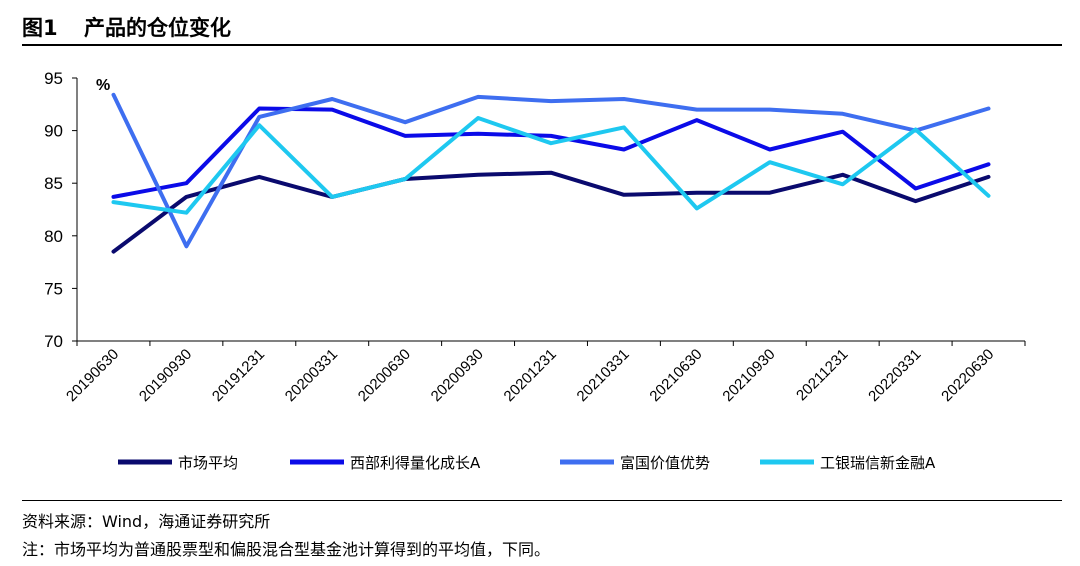 The width and height of the screenshot is (1080, 566). What do you see at coordinates (530, 375) in the screenshot?
I see `x-tick-label: 20201231` at bounding box center [530, 375].